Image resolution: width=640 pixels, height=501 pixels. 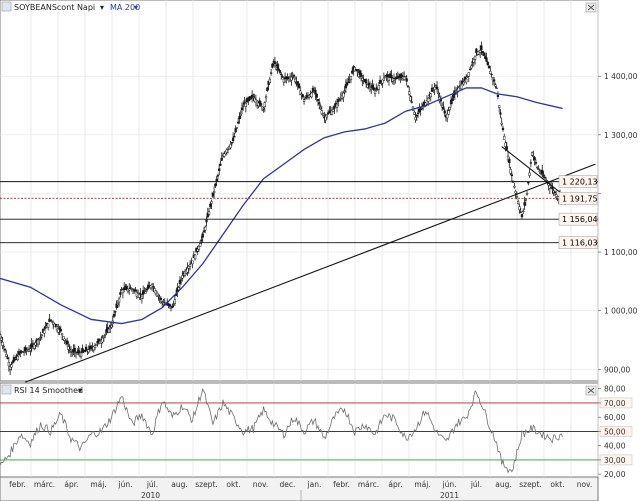 I want to click on year-label: 2011, so click(x=449, y=495).